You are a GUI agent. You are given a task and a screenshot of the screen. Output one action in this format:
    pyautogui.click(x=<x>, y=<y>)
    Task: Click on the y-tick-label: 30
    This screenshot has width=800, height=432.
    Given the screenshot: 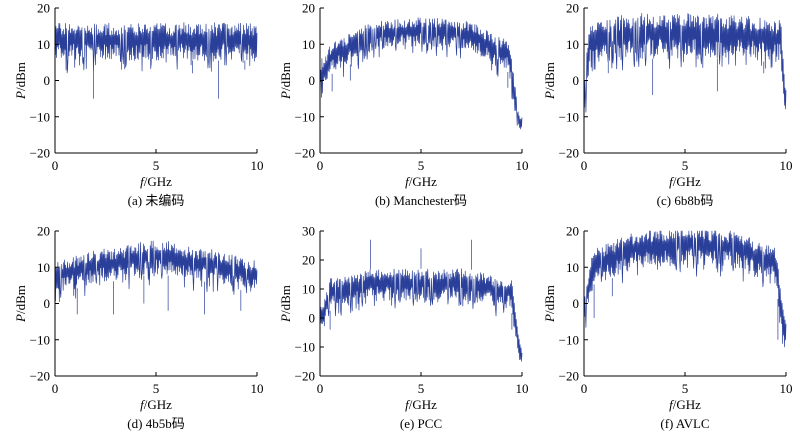 What is the action you would take?
    pyautogui.click(x=308, y=231)
    